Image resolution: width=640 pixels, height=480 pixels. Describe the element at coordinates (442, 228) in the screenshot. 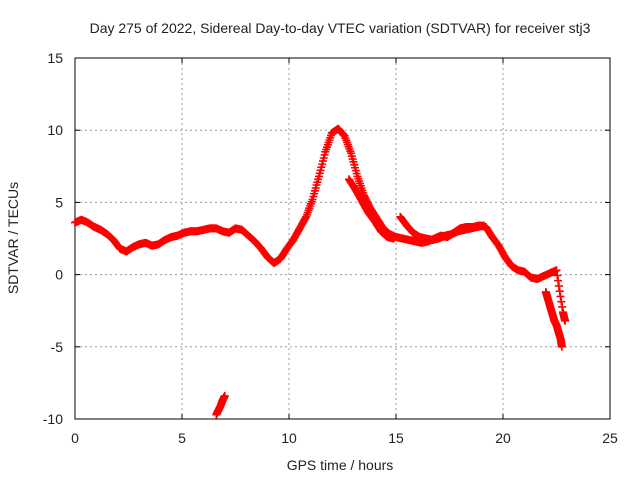

I see `series-SDTVAR-secondary` at that location.